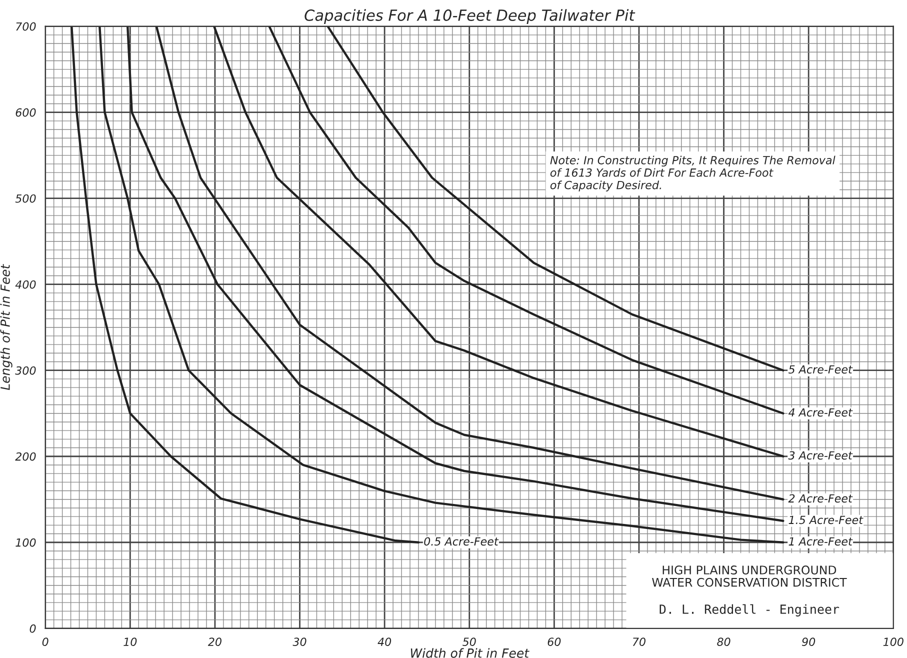 The width and height of the screenshot is (907, 658). What do you see at coordinates (26, 26) in the screenshot?
I see `y-tick-label: 700` at bounding box center [26, 26].